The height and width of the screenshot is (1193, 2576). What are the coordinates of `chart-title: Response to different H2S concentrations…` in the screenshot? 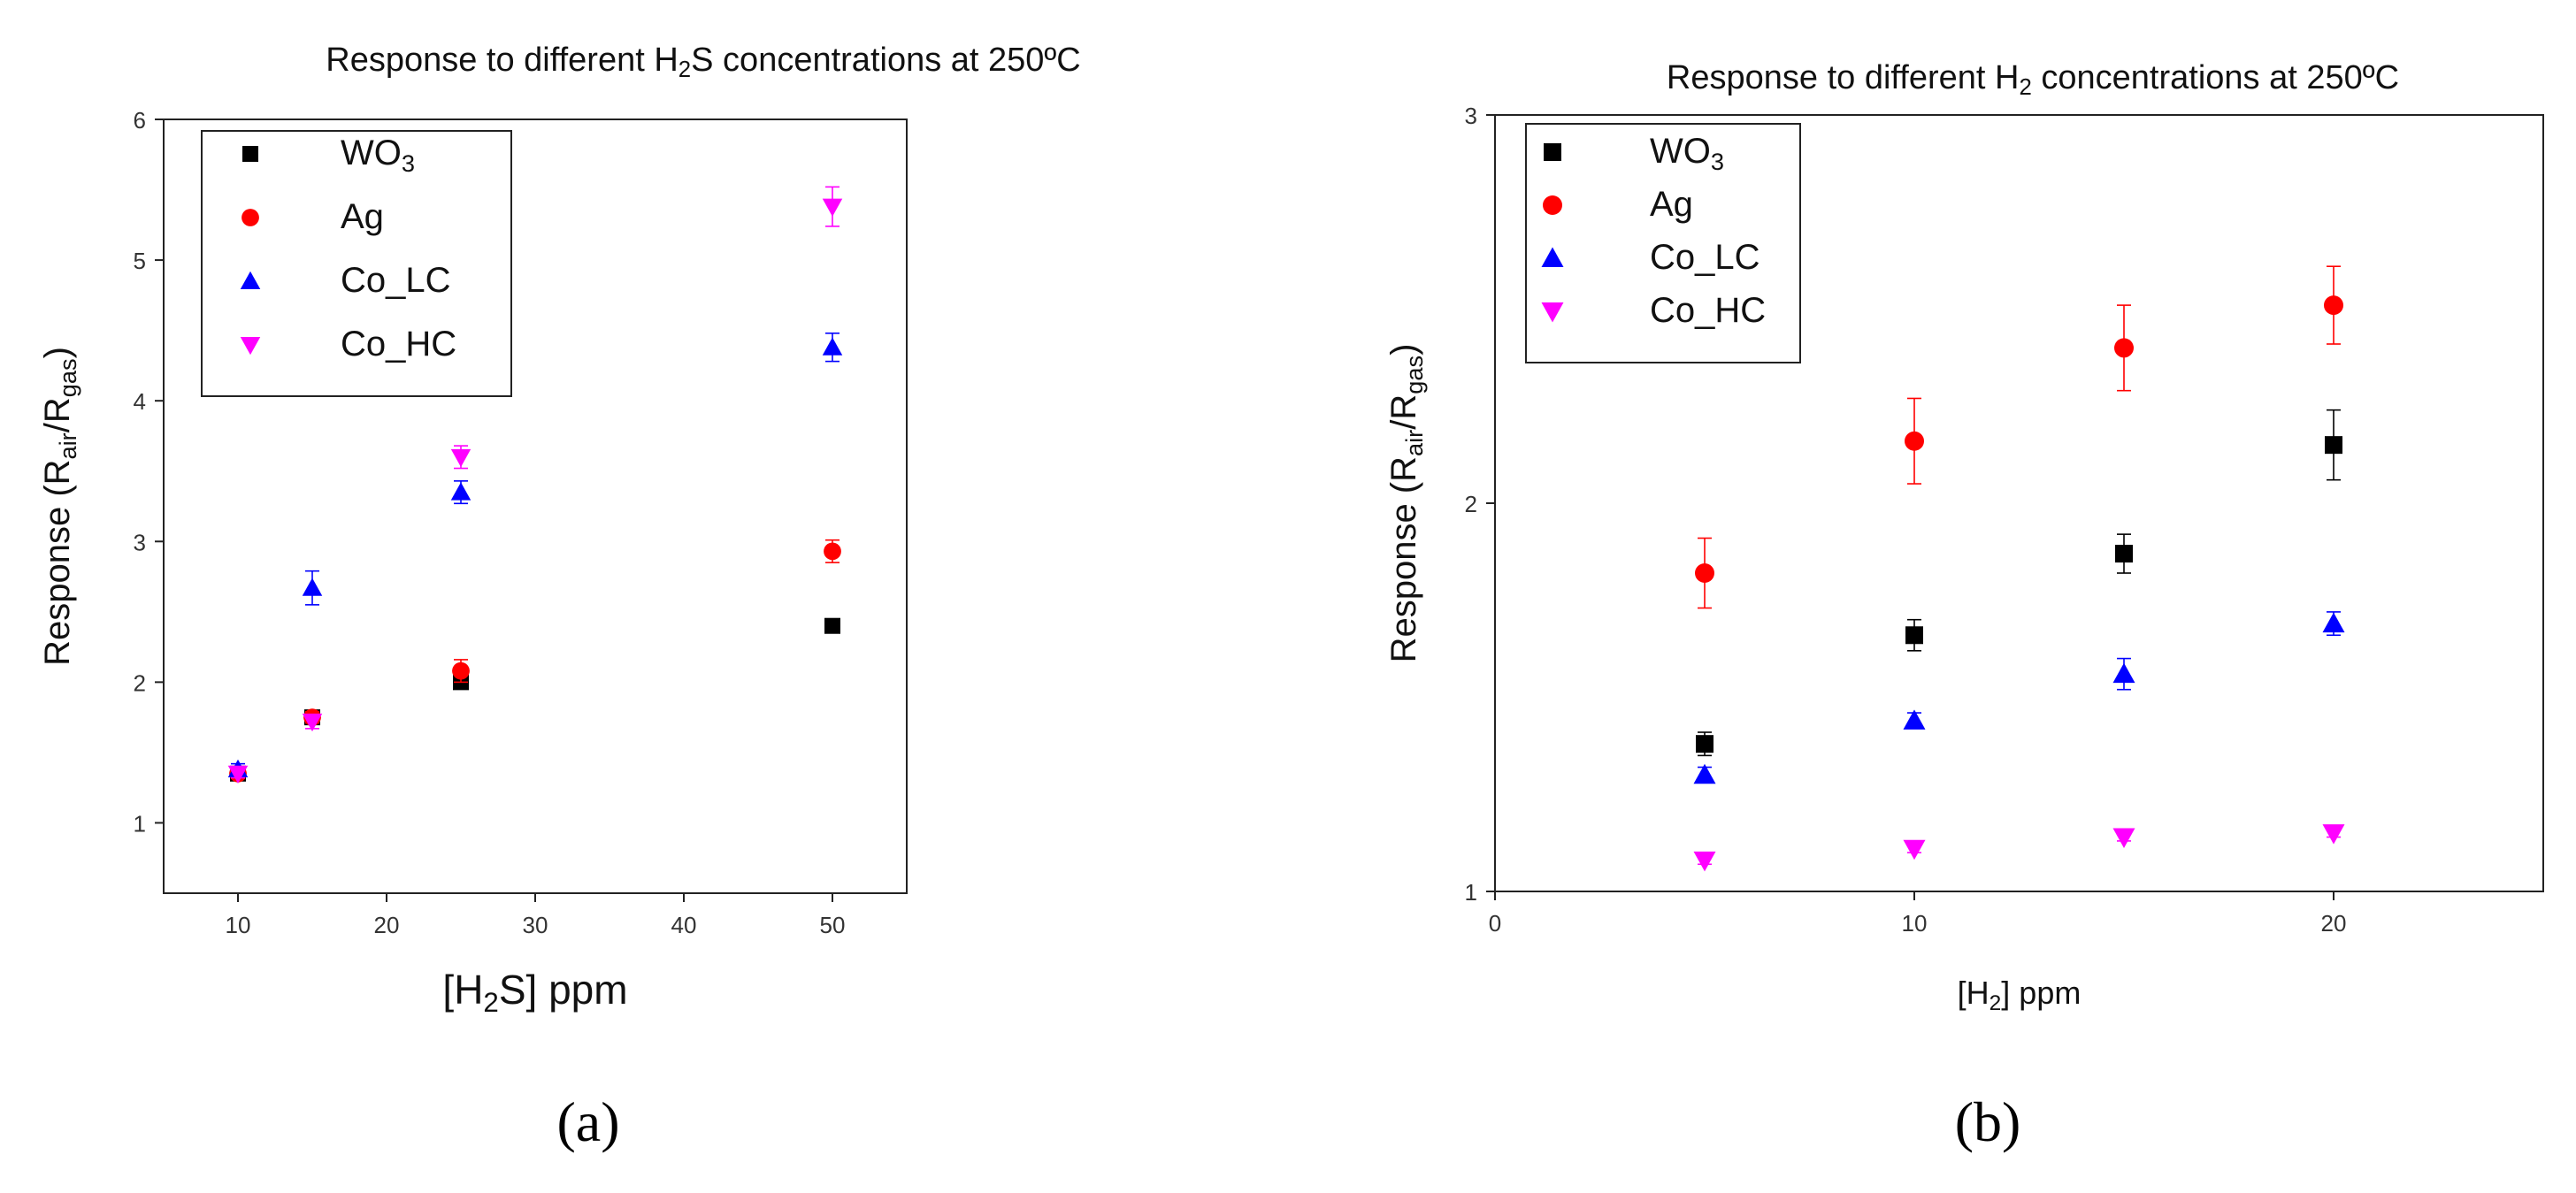 It's located at (703, 62).